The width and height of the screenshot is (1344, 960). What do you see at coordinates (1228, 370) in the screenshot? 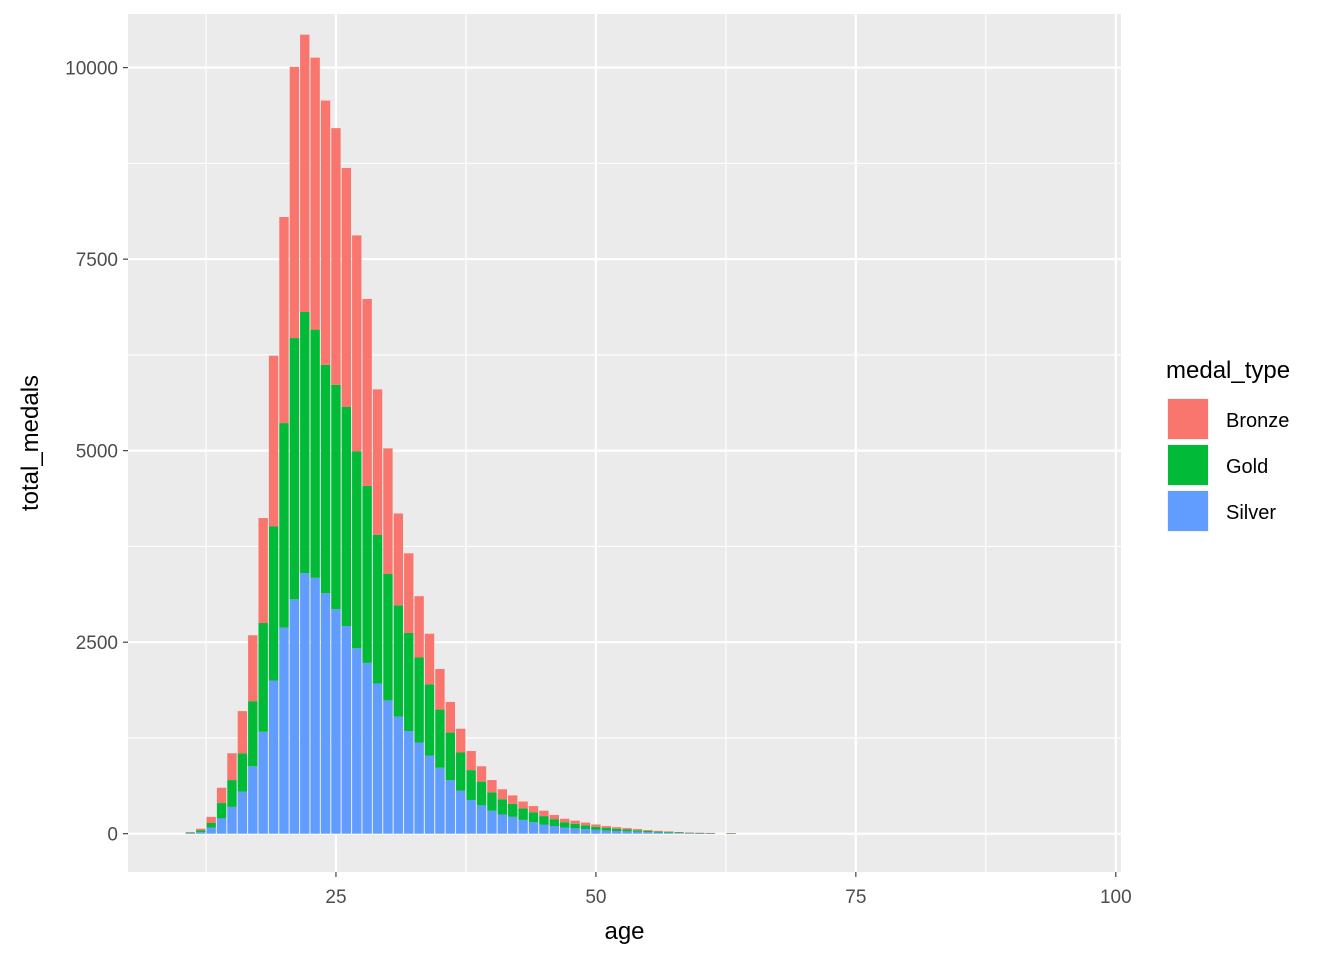
I see `legend-title: medal_type` at bounding box center [1228, 370].